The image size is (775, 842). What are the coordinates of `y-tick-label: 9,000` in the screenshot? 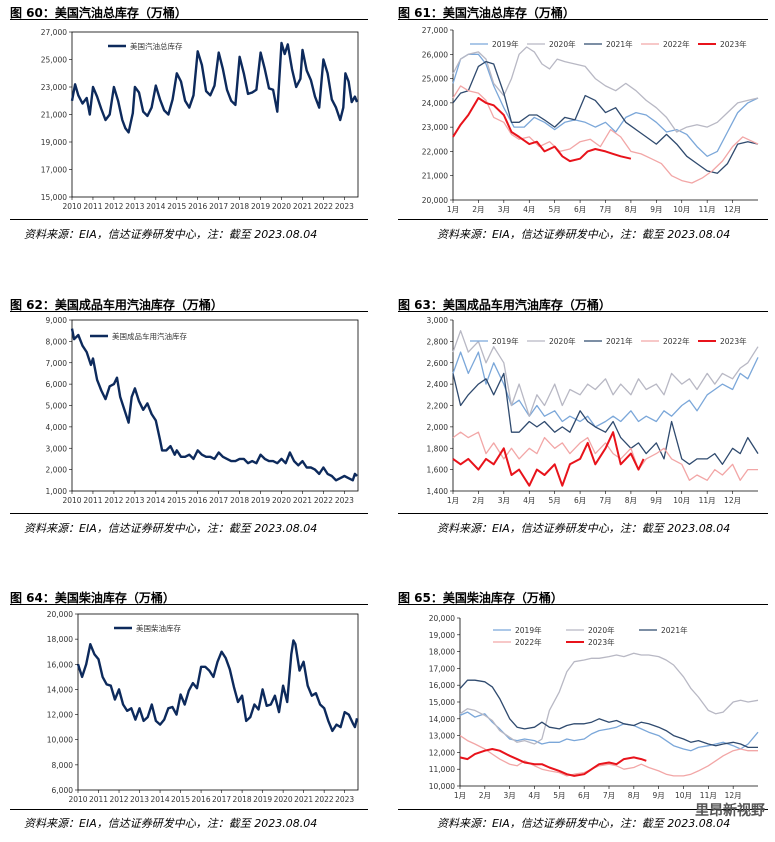 It's located at (57, 320).